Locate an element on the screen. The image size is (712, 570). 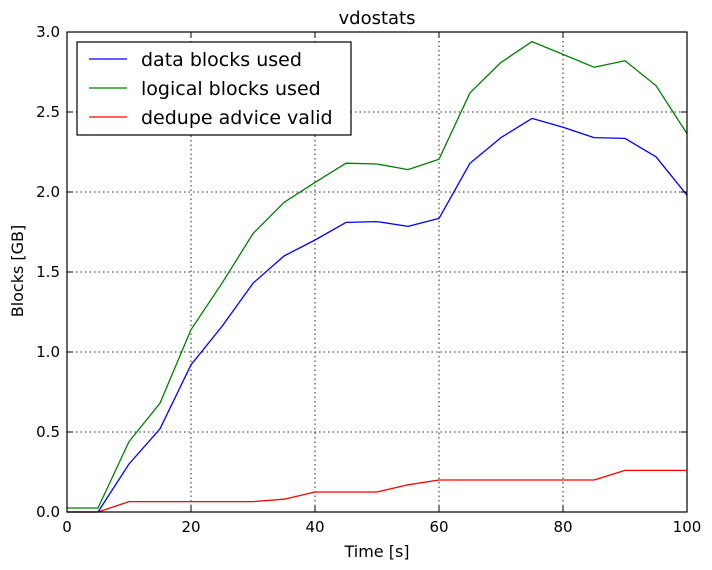
legend-label: data blocks used is located at coordinates (221, 60).